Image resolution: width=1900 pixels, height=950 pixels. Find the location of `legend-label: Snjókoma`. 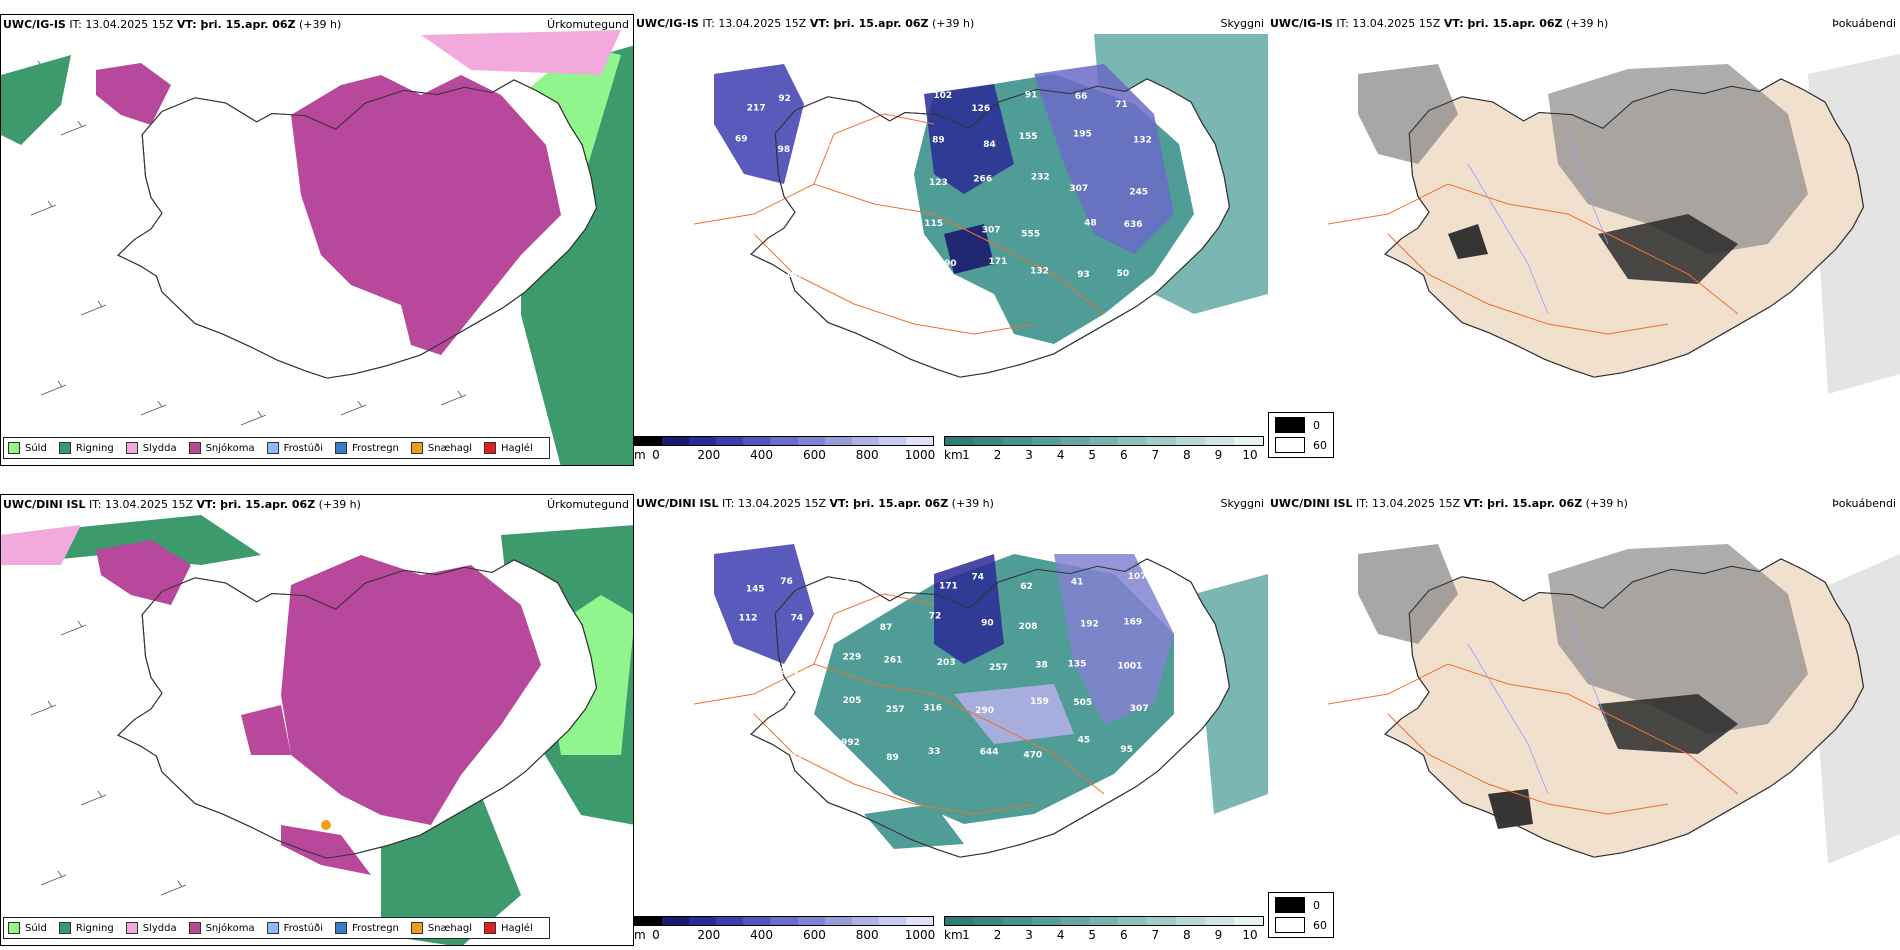

legend-label: Snjókoma is located at coordinates (230, 928).